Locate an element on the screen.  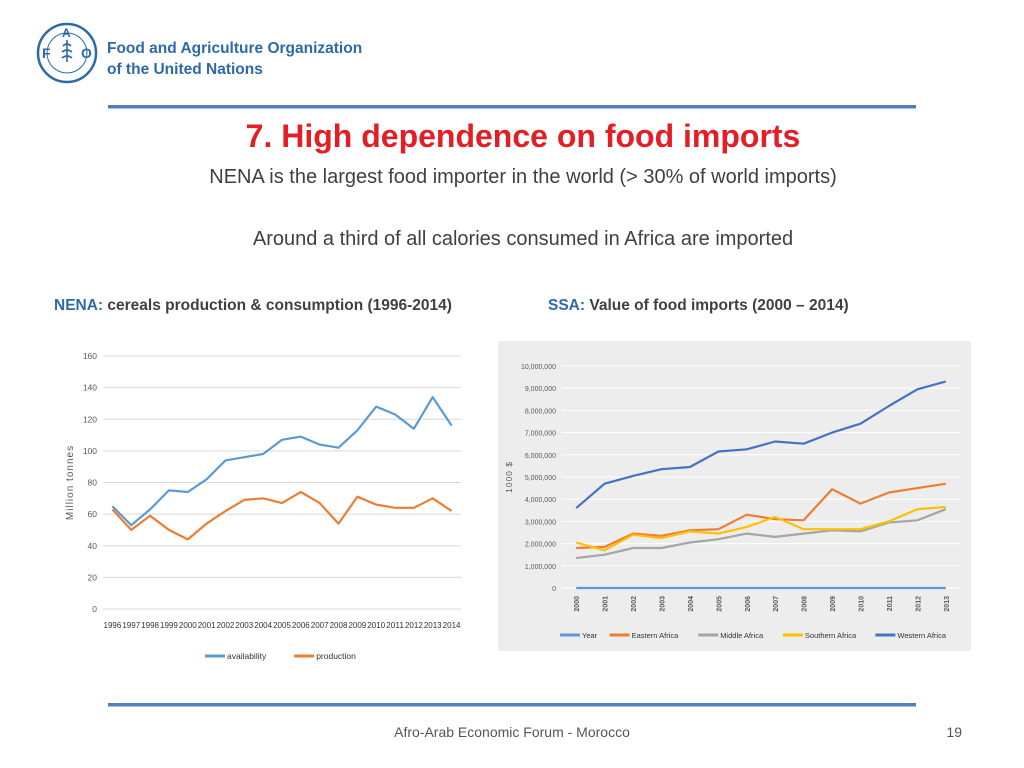
footer-text: Afro-Arab Economic Forum - Morocco is located at coordinates (512, 732).